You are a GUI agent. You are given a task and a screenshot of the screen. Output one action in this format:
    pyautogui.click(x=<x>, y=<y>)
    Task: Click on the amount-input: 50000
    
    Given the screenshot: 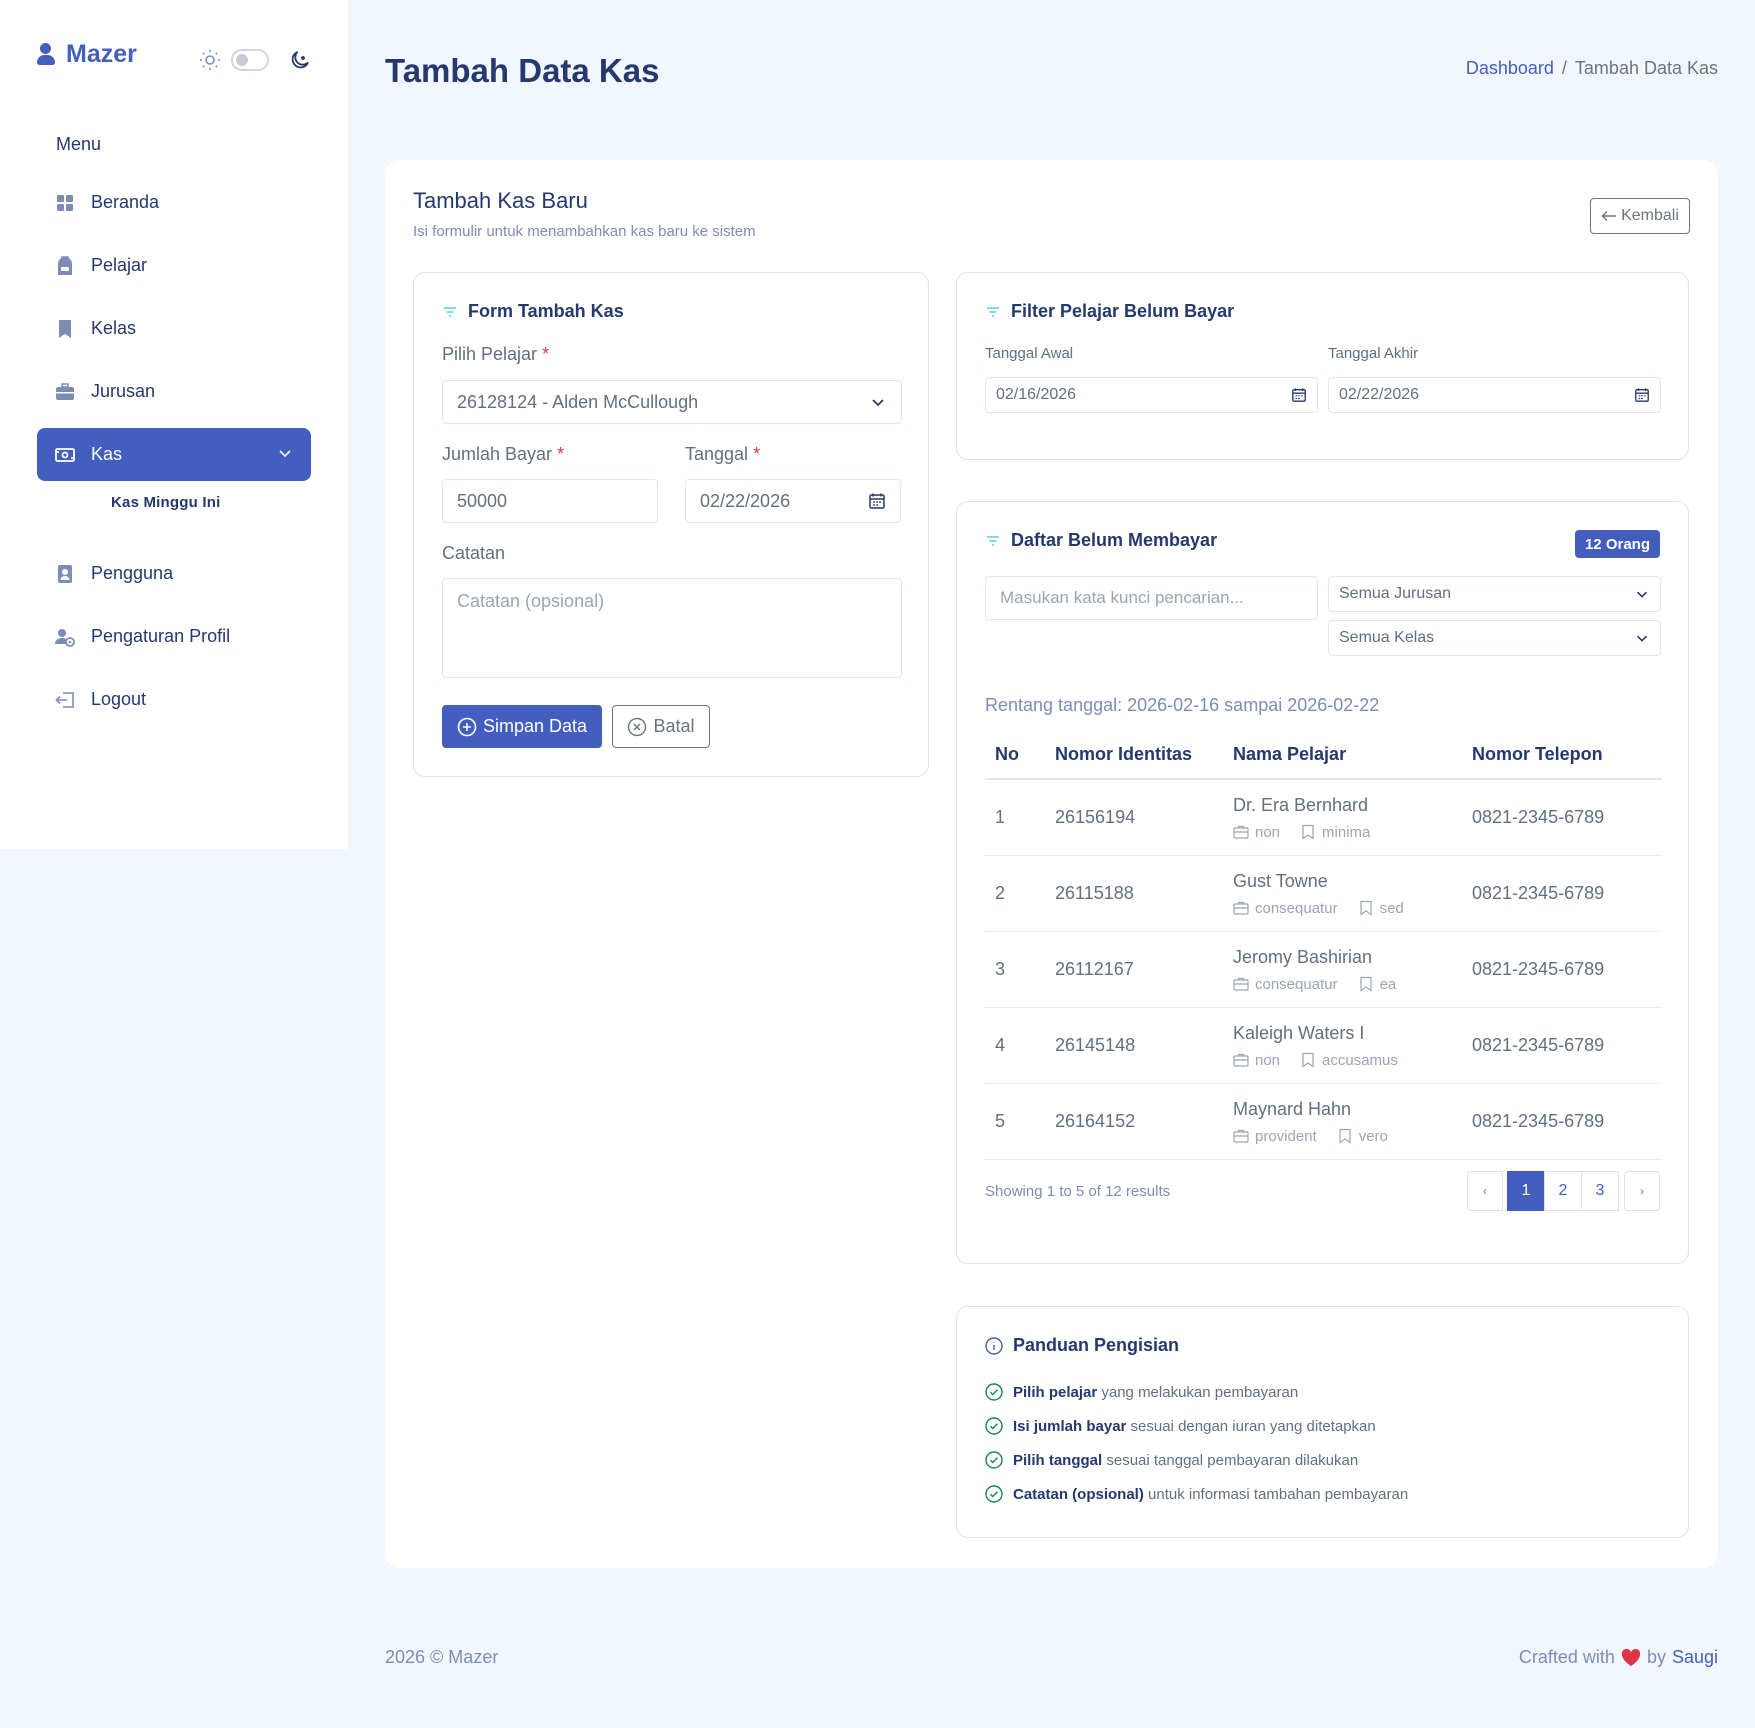 What is the action you would take?
    pyautogui.click(x=550, y=501)
    